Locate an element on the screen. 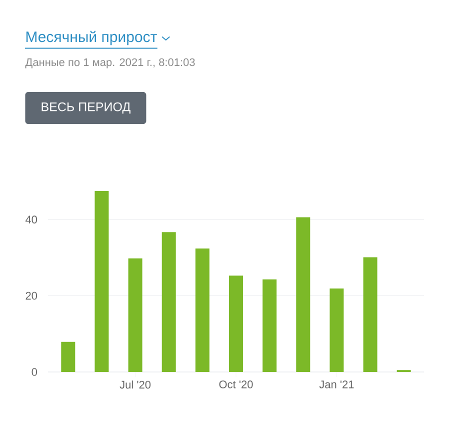  text: ВЕСЬ ПЕРИОД is located at coordinates (86, 108).